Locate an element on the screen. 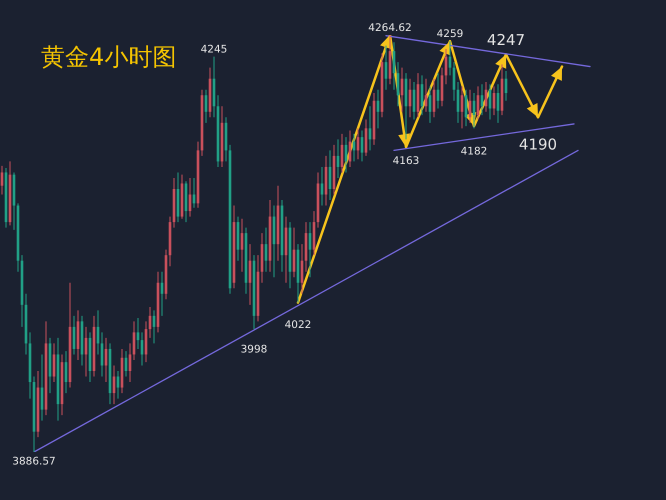 The width and height of the screenshot is (666, 500). annotation: 4247 is located at coordinates (506, 39).